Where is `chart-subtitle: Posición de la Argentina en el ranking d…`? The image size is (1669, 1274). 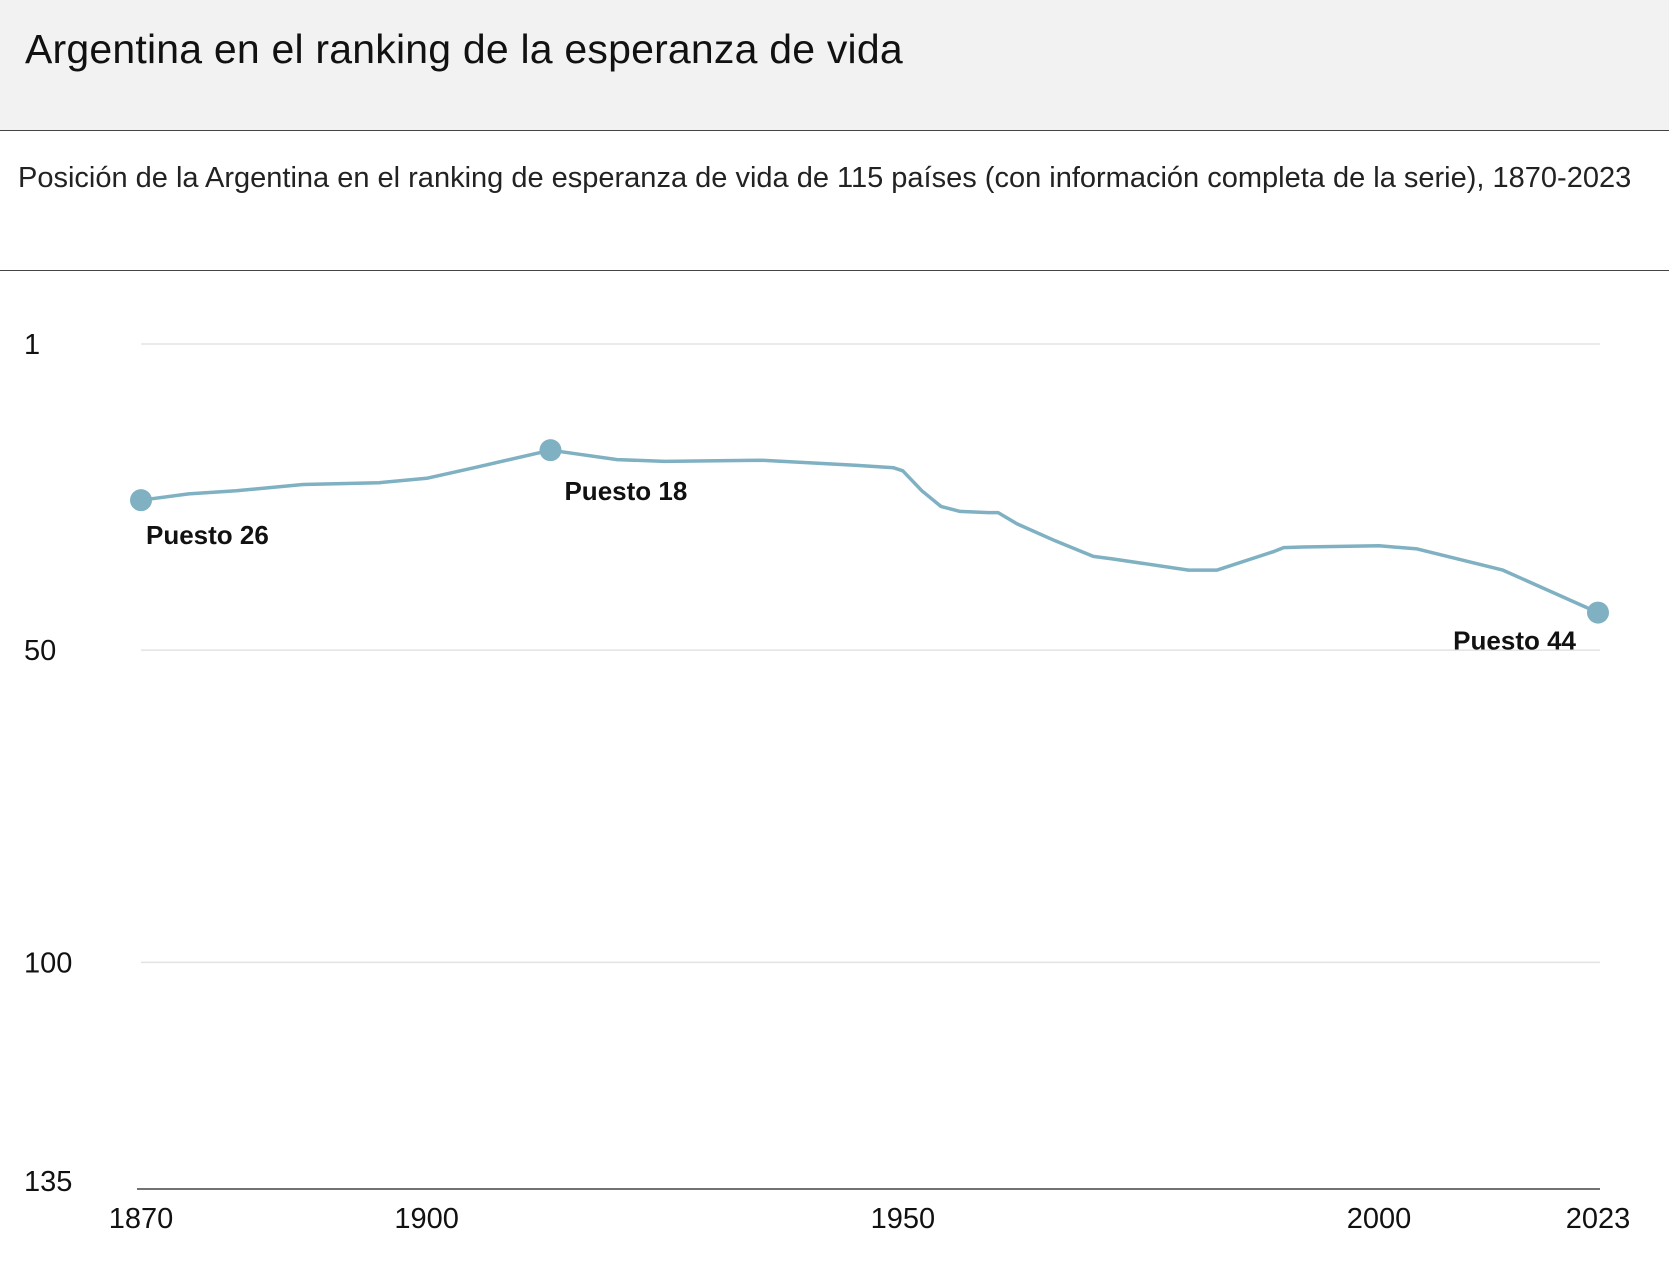
chart-subtitle: Posición de la Argentina en el ranking d… is located at coordinates (825, 178).